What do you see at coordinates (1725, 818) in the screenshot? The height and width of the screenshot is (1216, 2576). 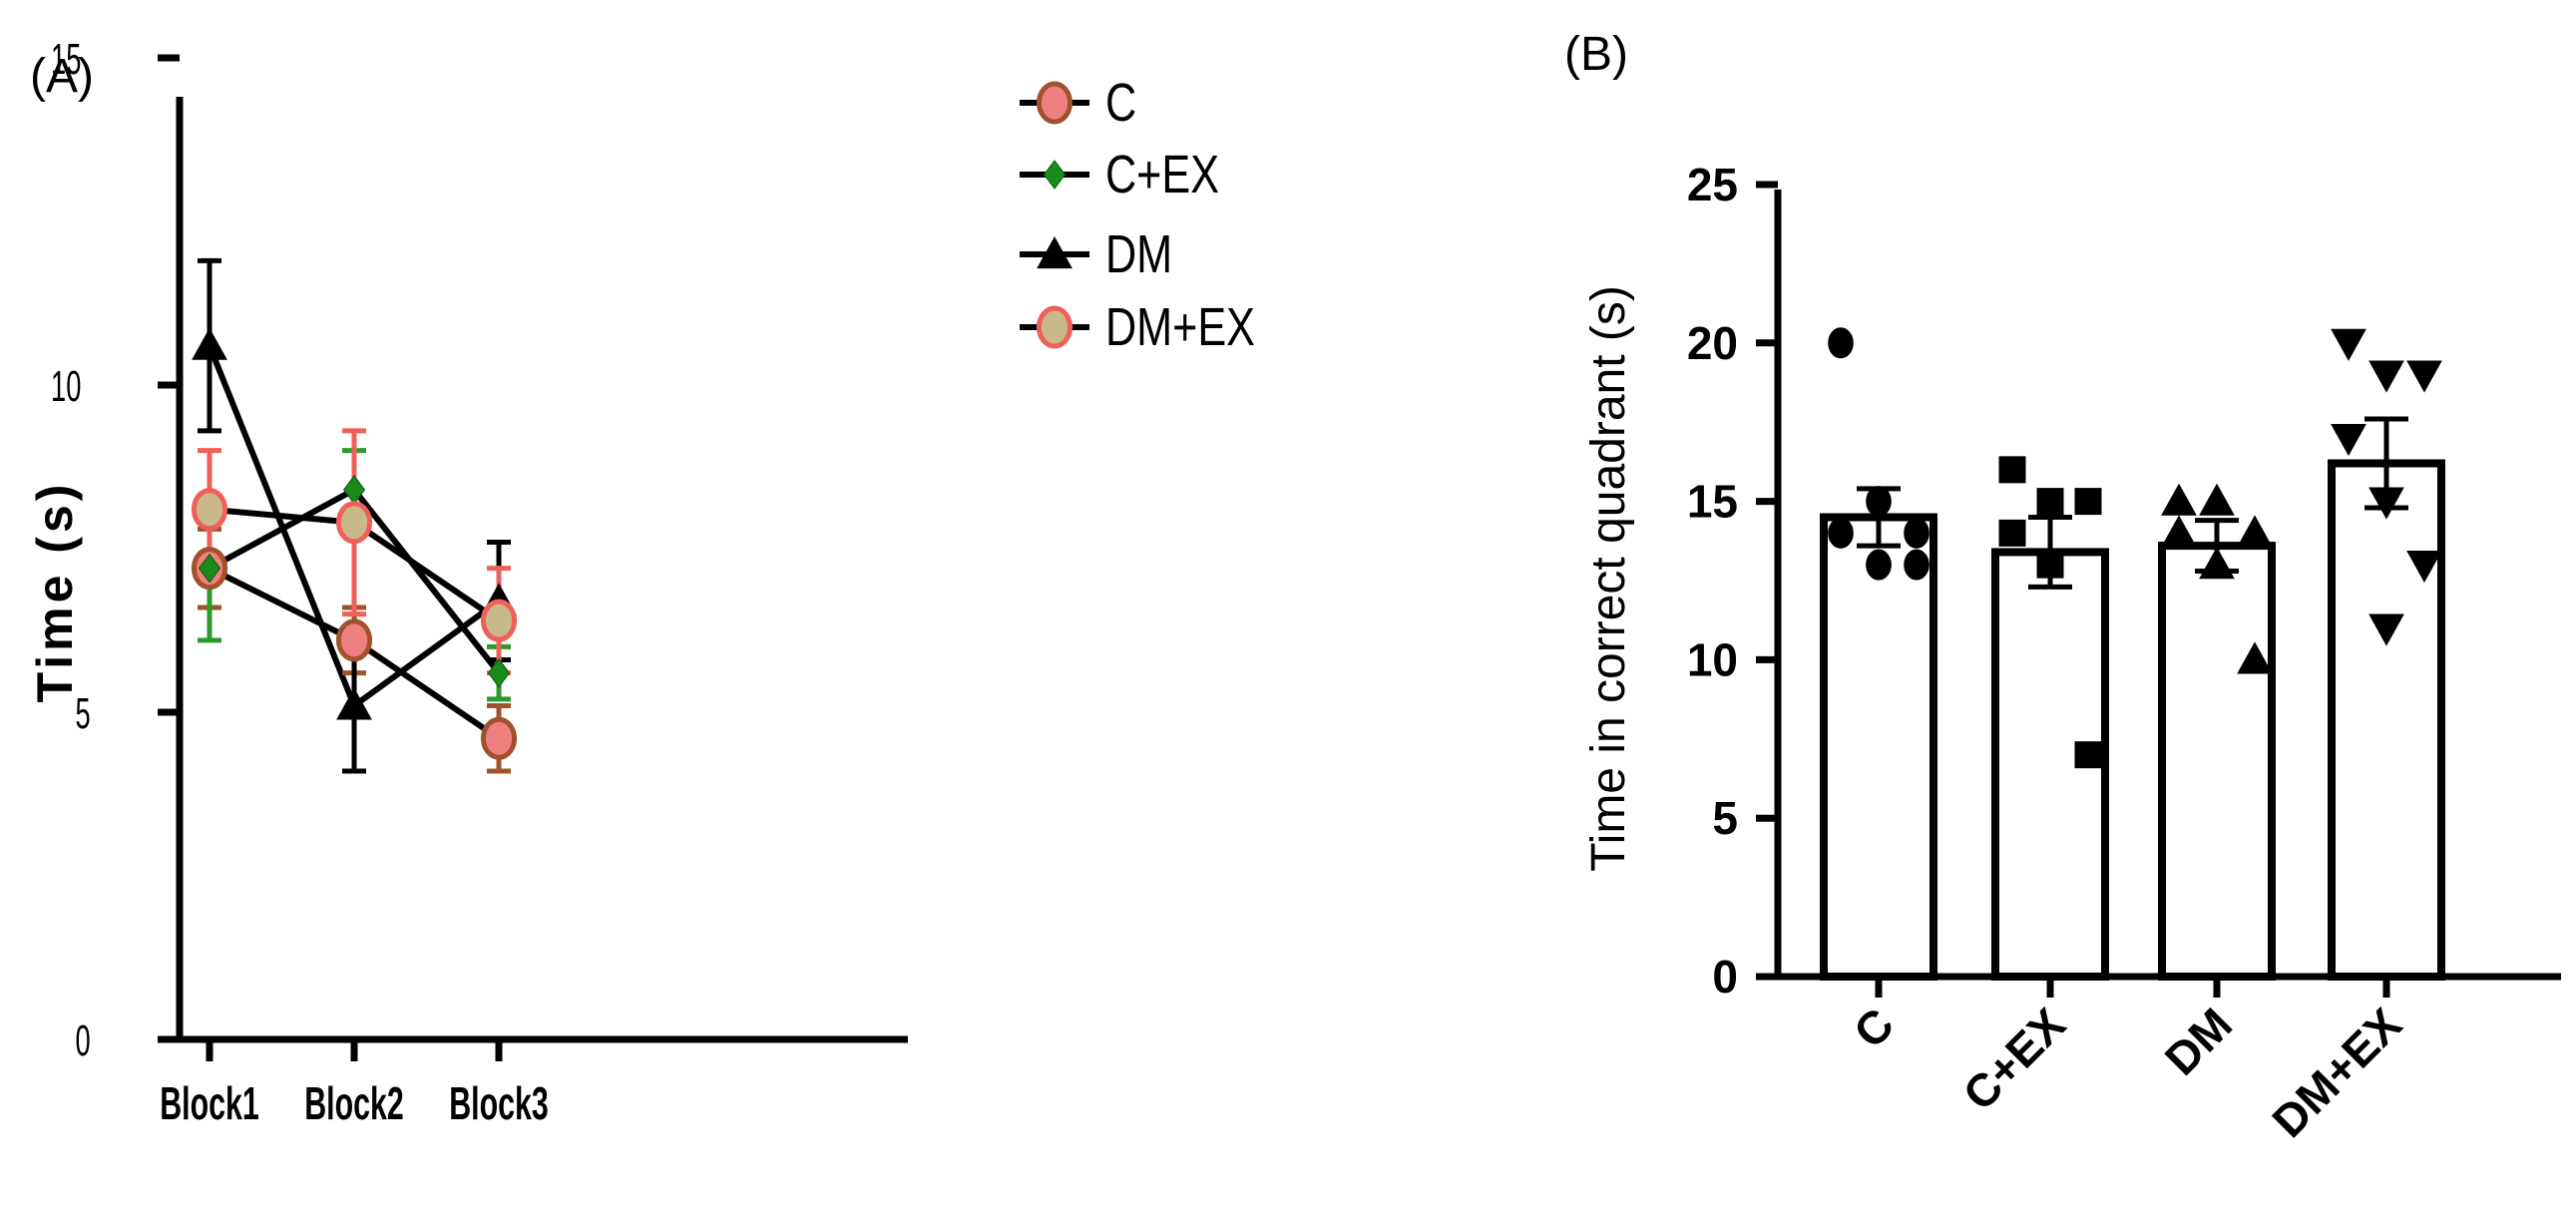 I see `panel-b-y-tick-label: 5` at bounding box center [1725, 818].